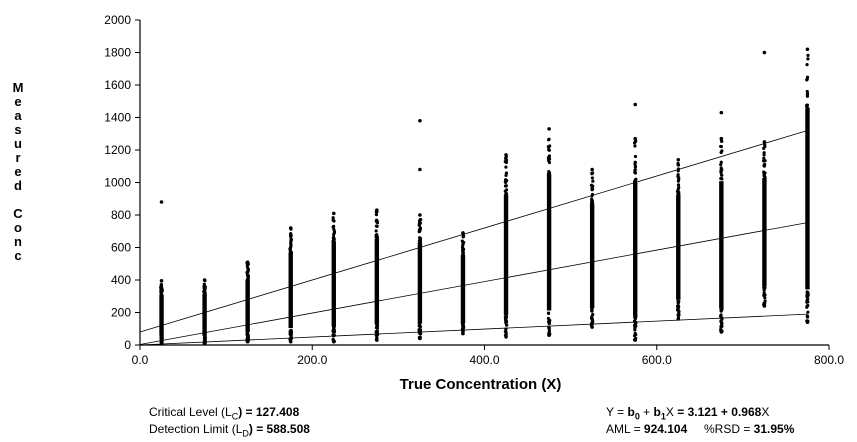  Describe the element at coordinates (688, 413) in the screenshot. I see `regression-equation: Y = b0 + b1X = 3.121 + 0.968X` at that location.